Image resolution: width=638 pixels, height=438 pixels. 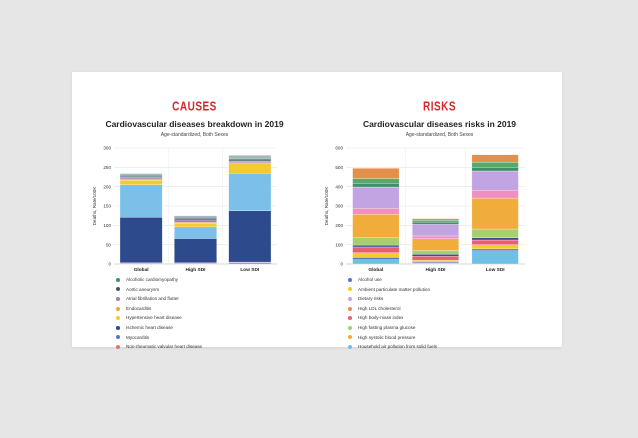 What do you see at coordinates (139, 308) in the screenshot?
I see `legend-label: Endocarditis` at bounding box center [139, 308].